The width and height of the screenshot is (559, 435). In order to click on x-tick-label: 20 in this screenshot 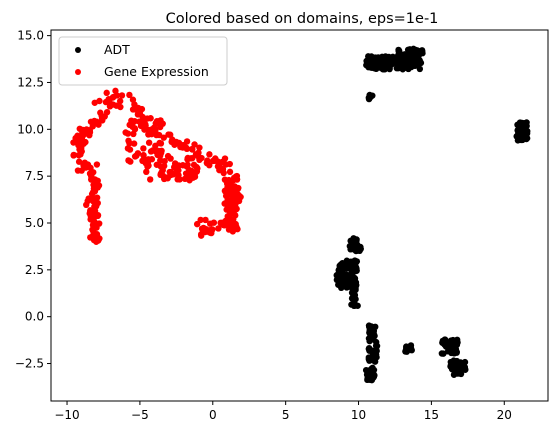, I will do `click(504, 415)`.